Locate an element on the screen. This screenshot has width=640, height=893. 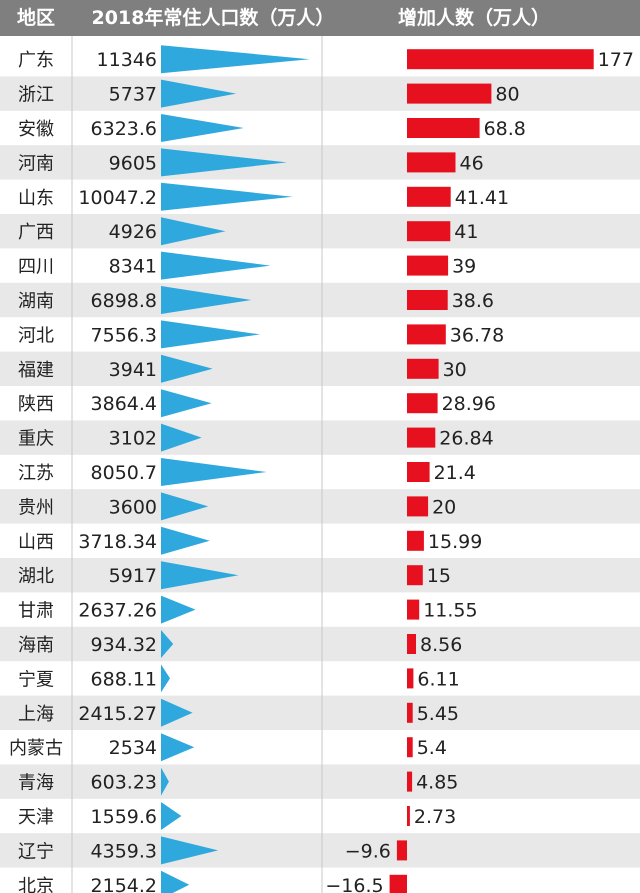
region-label-2: 安徽 is located at coordinates (36, 129).